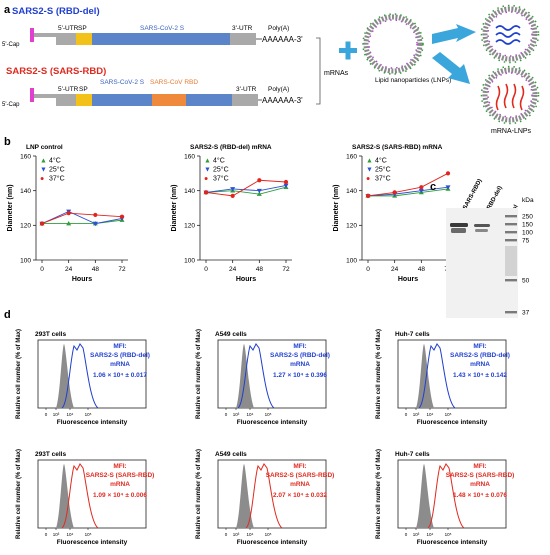 The width and height of the screenshot is (550, 555). Describe the element at coordinates (57, 170) in the screenshot. I see `legend-label: 25°C` at that location.